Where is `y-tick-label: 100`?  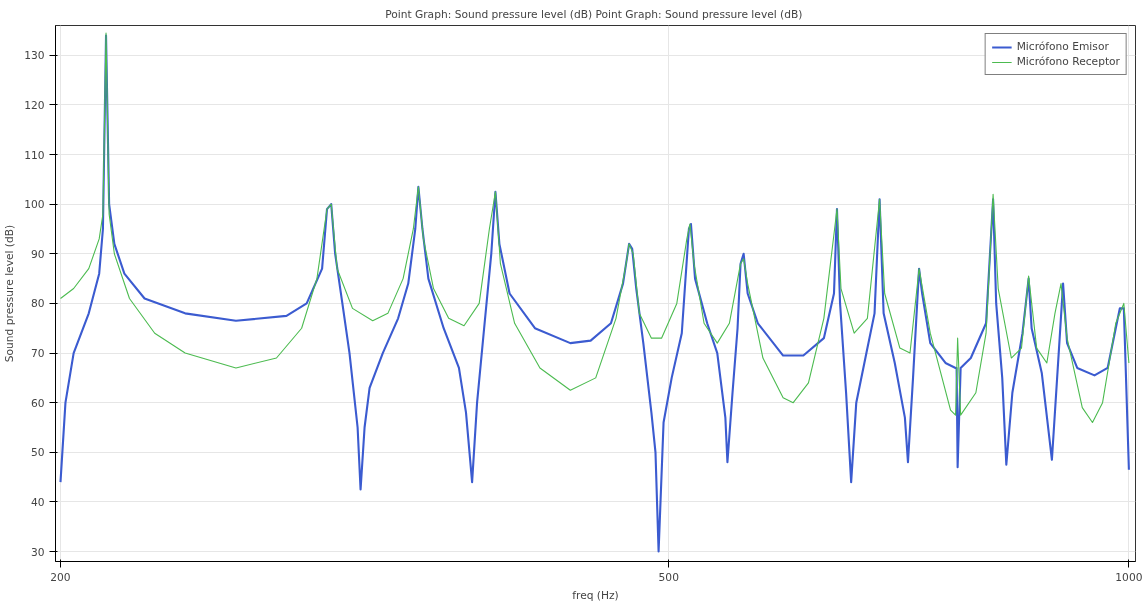 y-tick-label: 100 is located at coordinates (34, 205).